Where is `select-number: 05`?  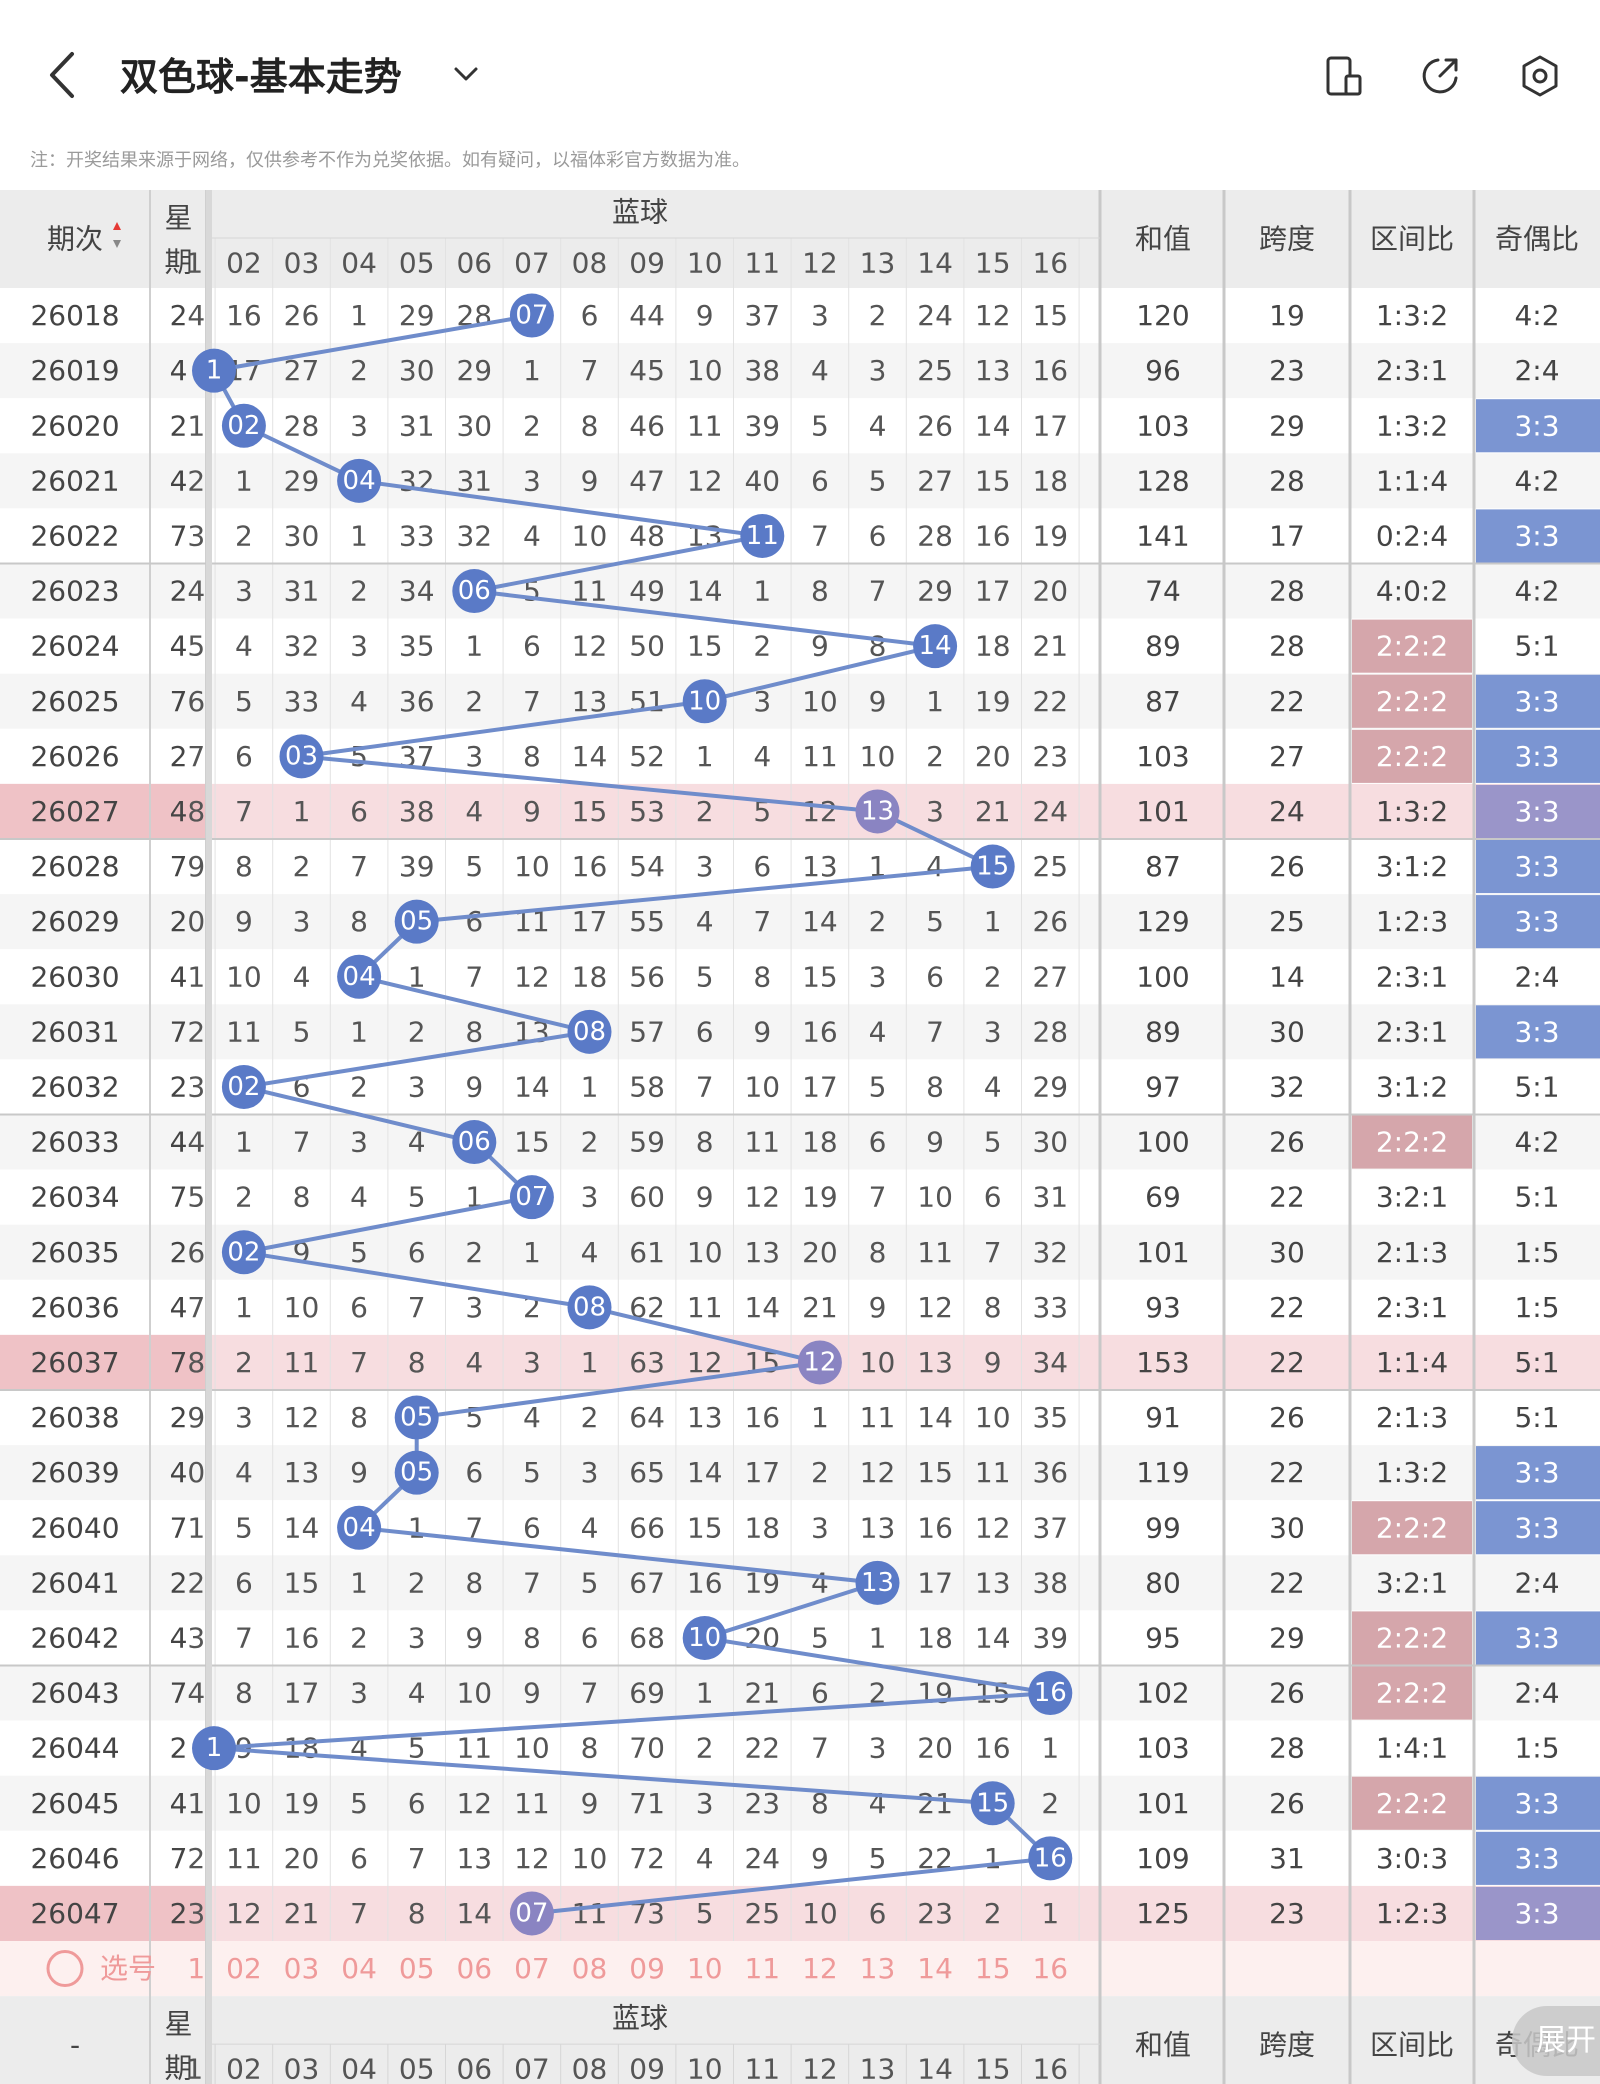 select-number: 05 is located at coordinates (417, 1968).